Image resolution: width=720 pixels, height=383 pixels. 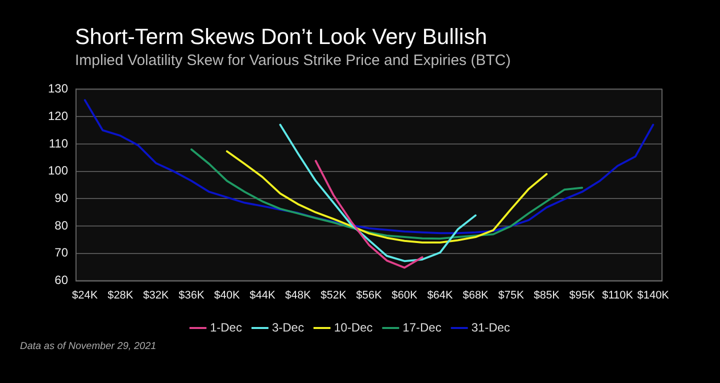 I want to click on text: Data as of November 29, 2021, so click(x=88, y=346).